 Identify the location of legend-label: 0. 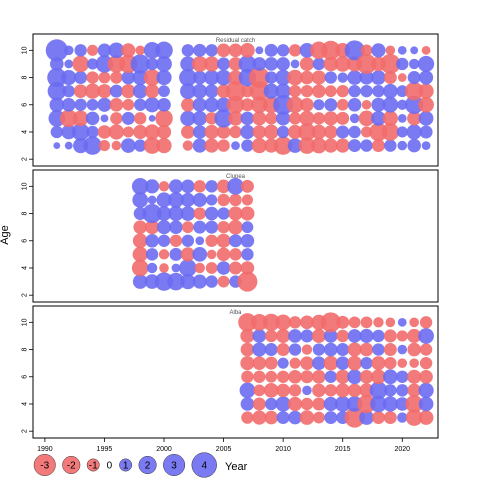
(110, 466).